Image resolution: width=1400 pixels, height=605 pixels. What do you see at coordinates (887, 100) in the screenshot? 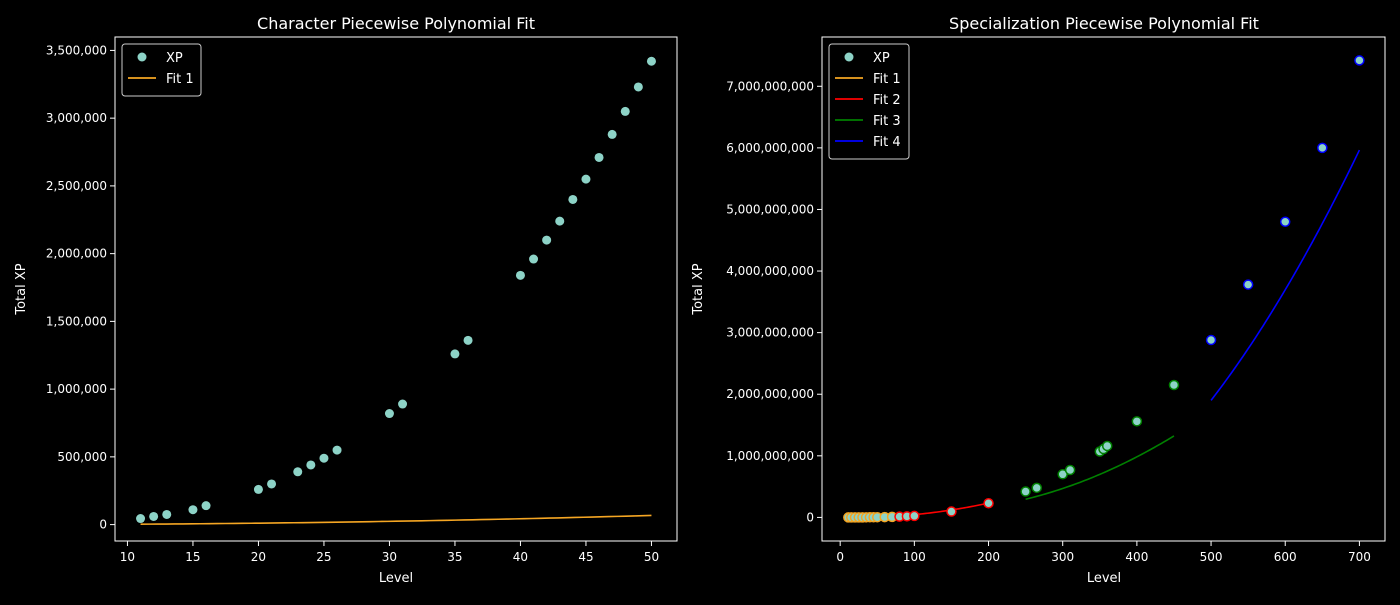
I see `legend-label: Fit 2` at bounding box center [887, 100].